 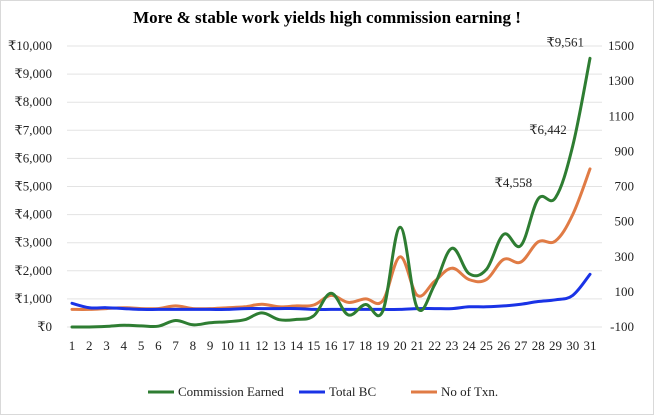 I want to click on right-axis: -100 100 300 500 700 900 1100 1300 1500, so click(x=621, y=186).